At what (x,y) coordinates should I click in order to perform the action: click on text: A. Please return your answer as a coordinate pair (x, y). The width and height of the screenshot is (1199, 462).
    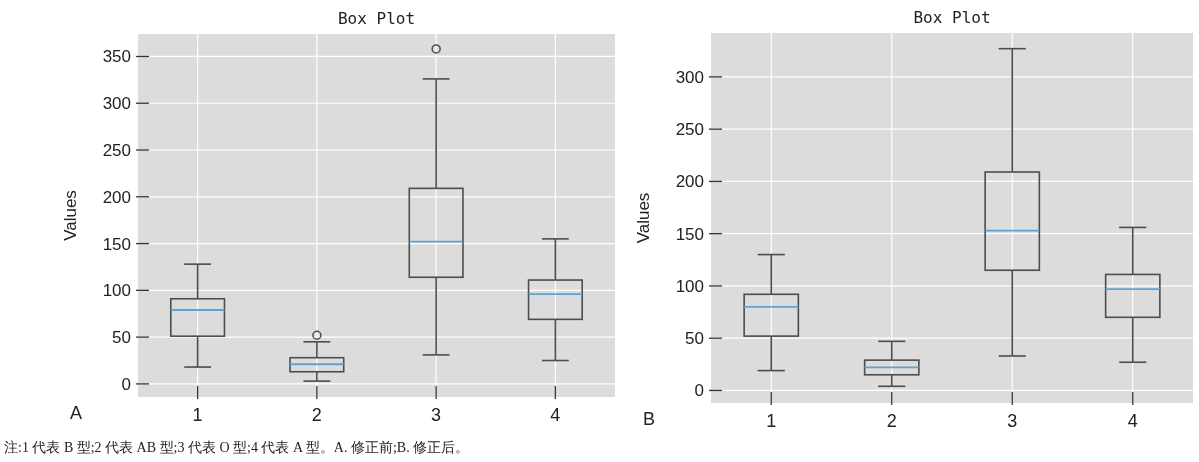
    Looking at the image, I should click on (76, 413).